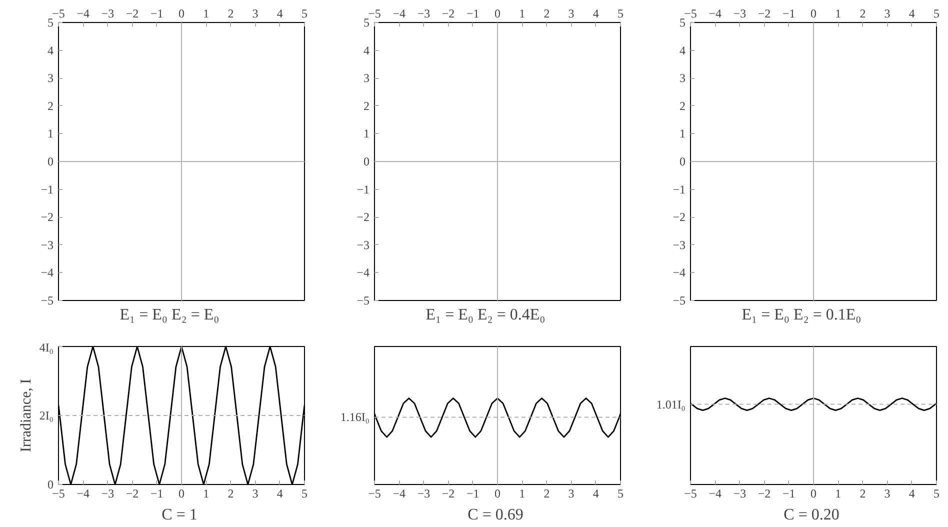 The height and width of the screenshot is (527, 948). I want to click on x-axis-title: E₁ = E₀ E₂ = 0.1E₀, so click(802, 315).